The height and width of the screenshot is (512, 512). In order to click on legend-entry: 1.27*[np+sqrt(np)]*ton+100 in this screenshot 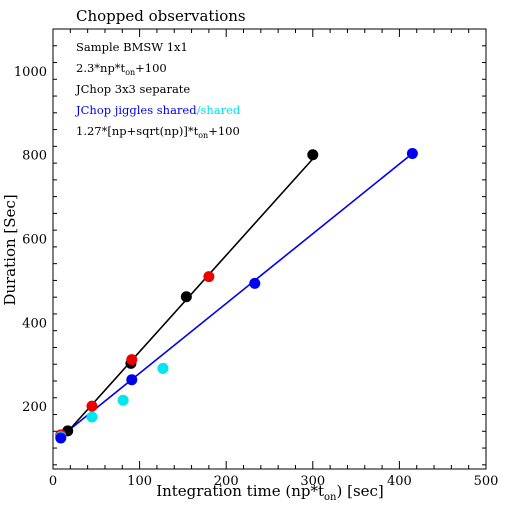, I will do `click(158, 132)`.